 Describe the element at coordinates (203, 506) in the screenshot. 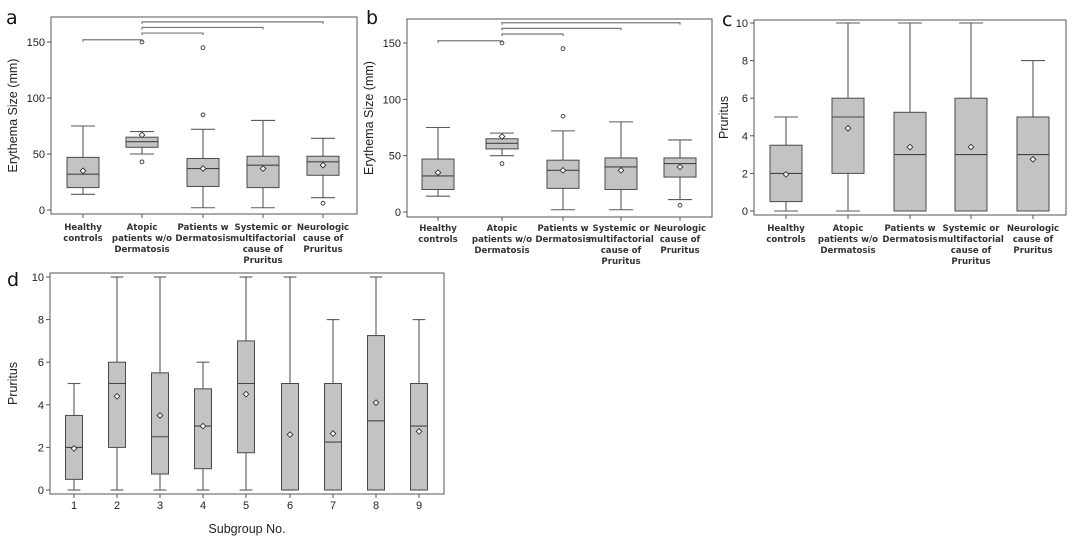

I see `x-tick-label-line: 4` at that location.